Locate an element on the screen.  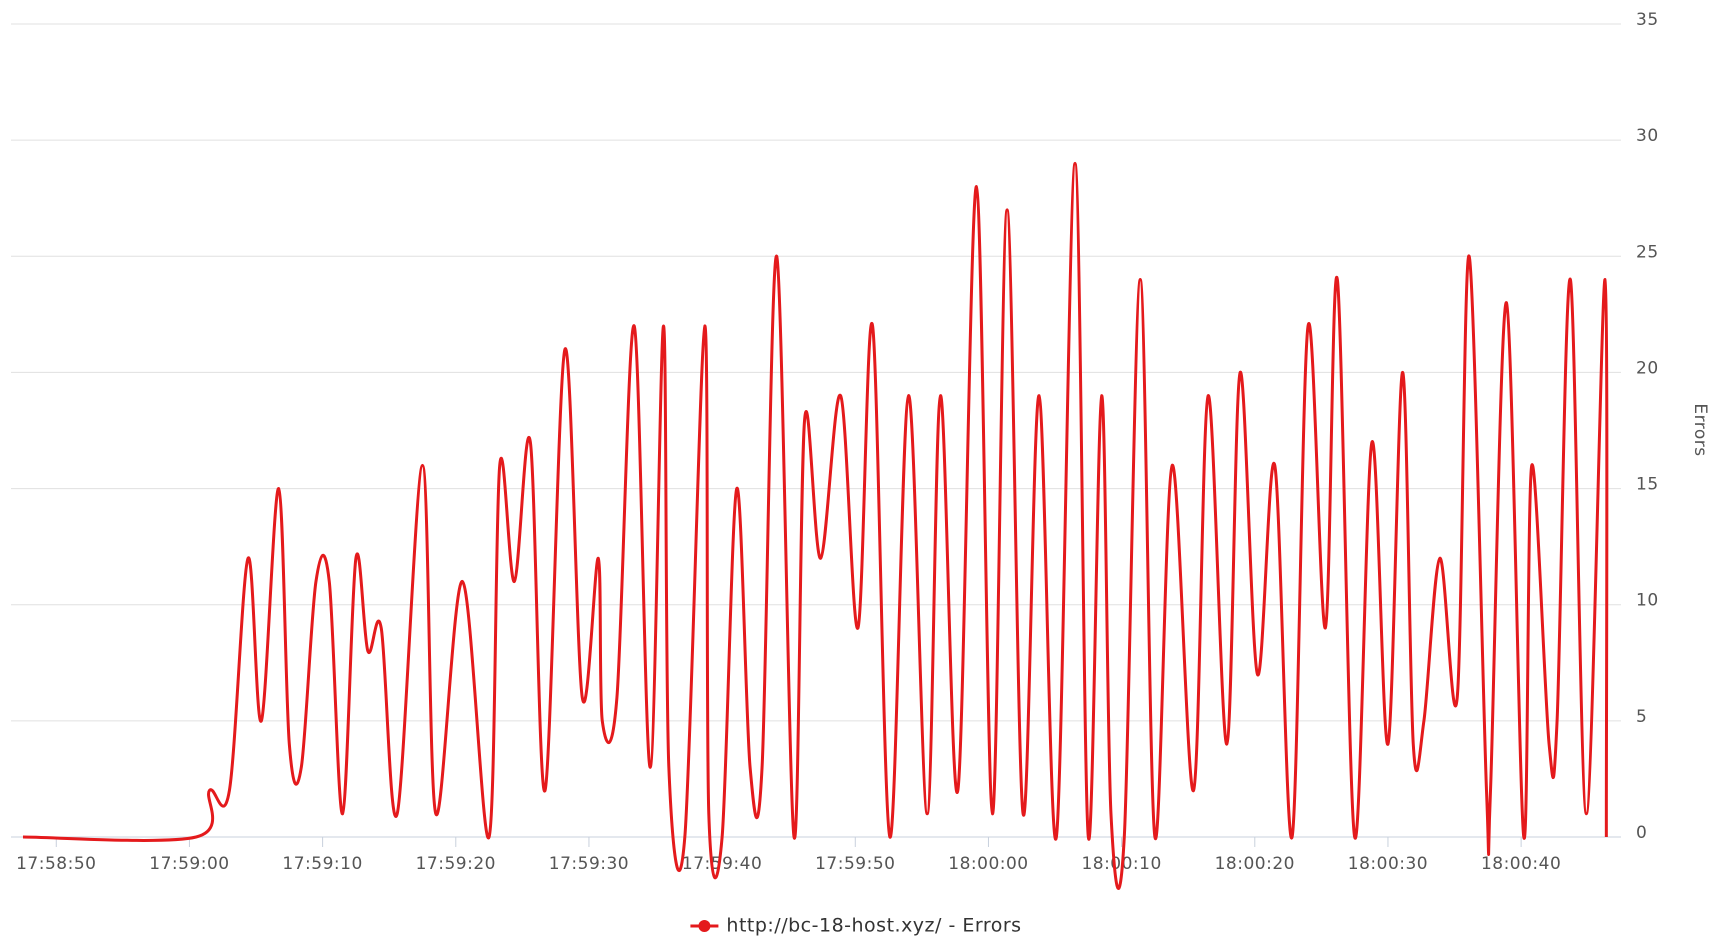
x-tick-label: 17:59:00 is located at coordinates (189, 864).